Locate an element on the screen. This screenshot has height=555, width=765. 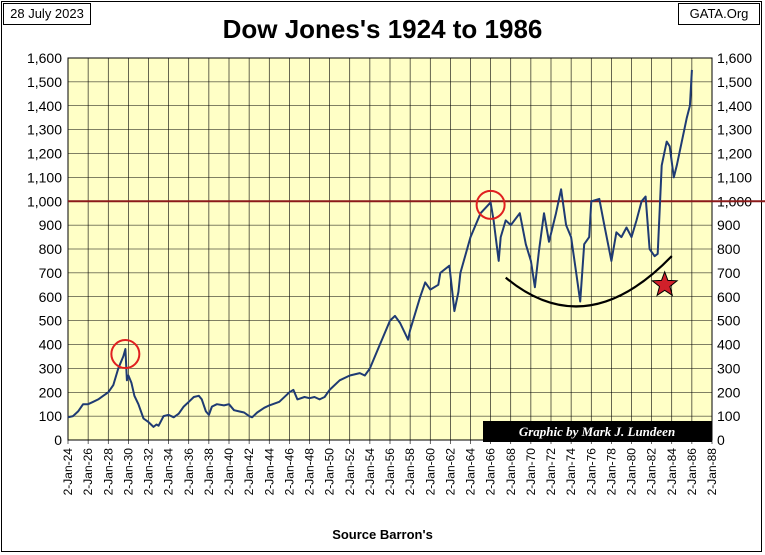
peak-circle-1929 is located at coordinates (125, 354).